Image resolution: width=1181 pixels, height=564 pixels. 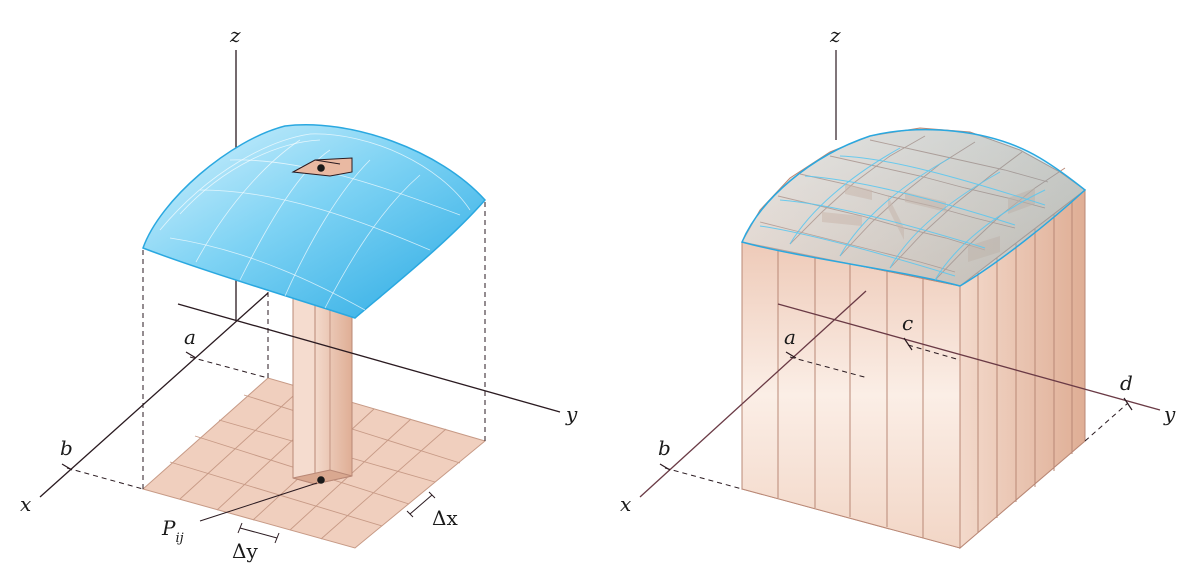 What do you see at coordinates (835, 35) in the screenshot?
I see `z-axis-label-right: z` at bounding box center [835, 35].